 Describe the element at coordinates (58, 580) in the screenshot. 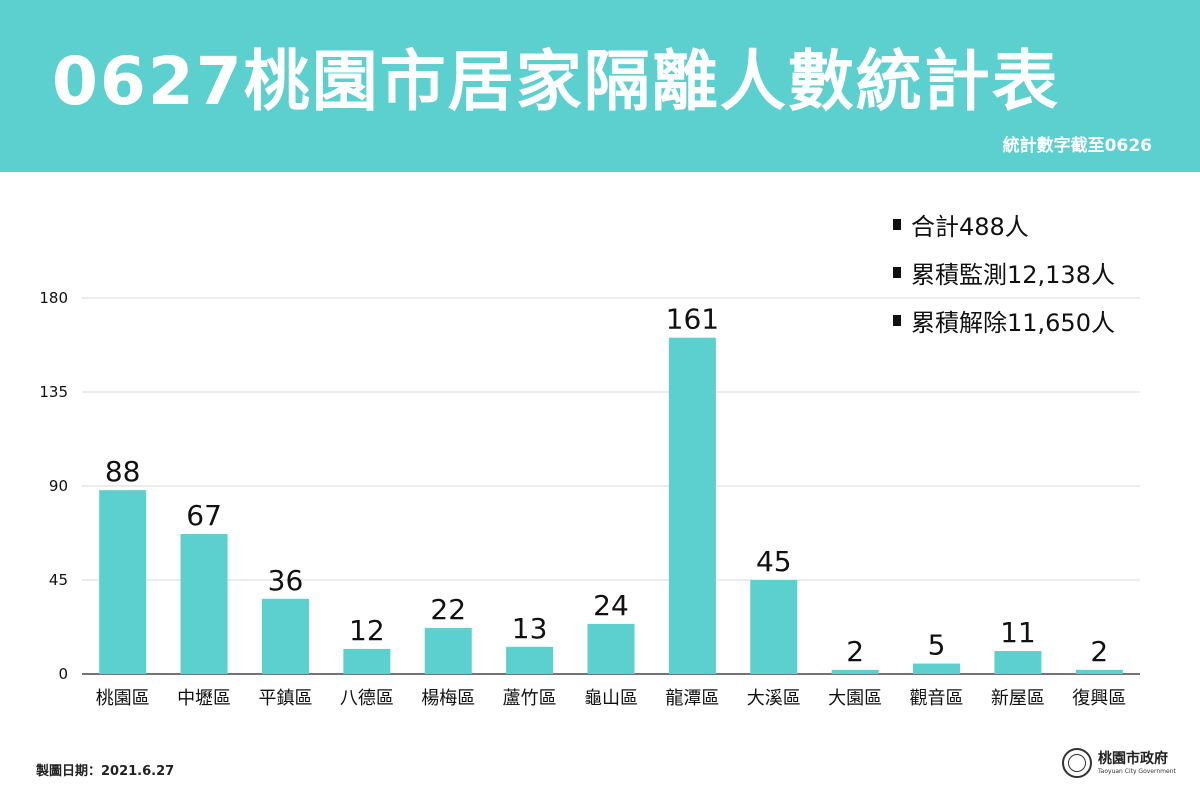

I see `y-tick-label: 45` at that location.